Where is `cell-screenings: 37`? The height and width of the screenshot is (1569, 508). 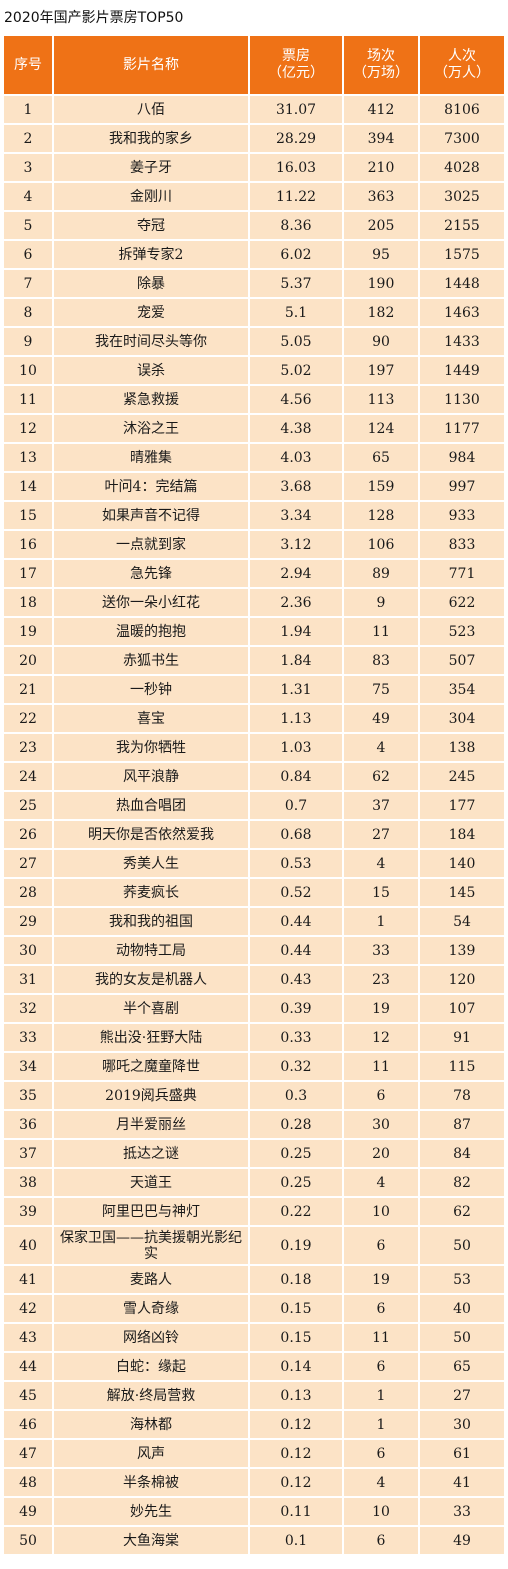 cell-screenings: 37 is located at coordinates (382, 804).